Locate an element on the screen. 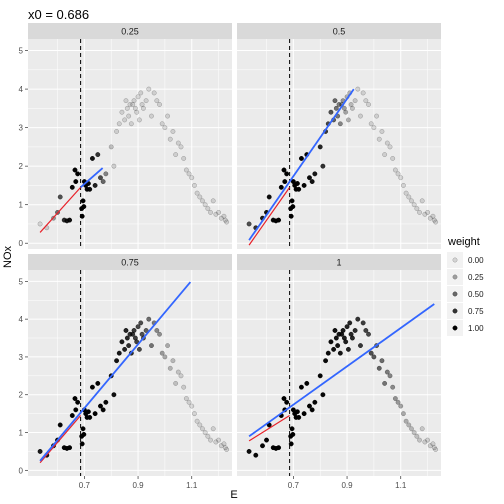  strip-background is located at coordinates (130, 31).